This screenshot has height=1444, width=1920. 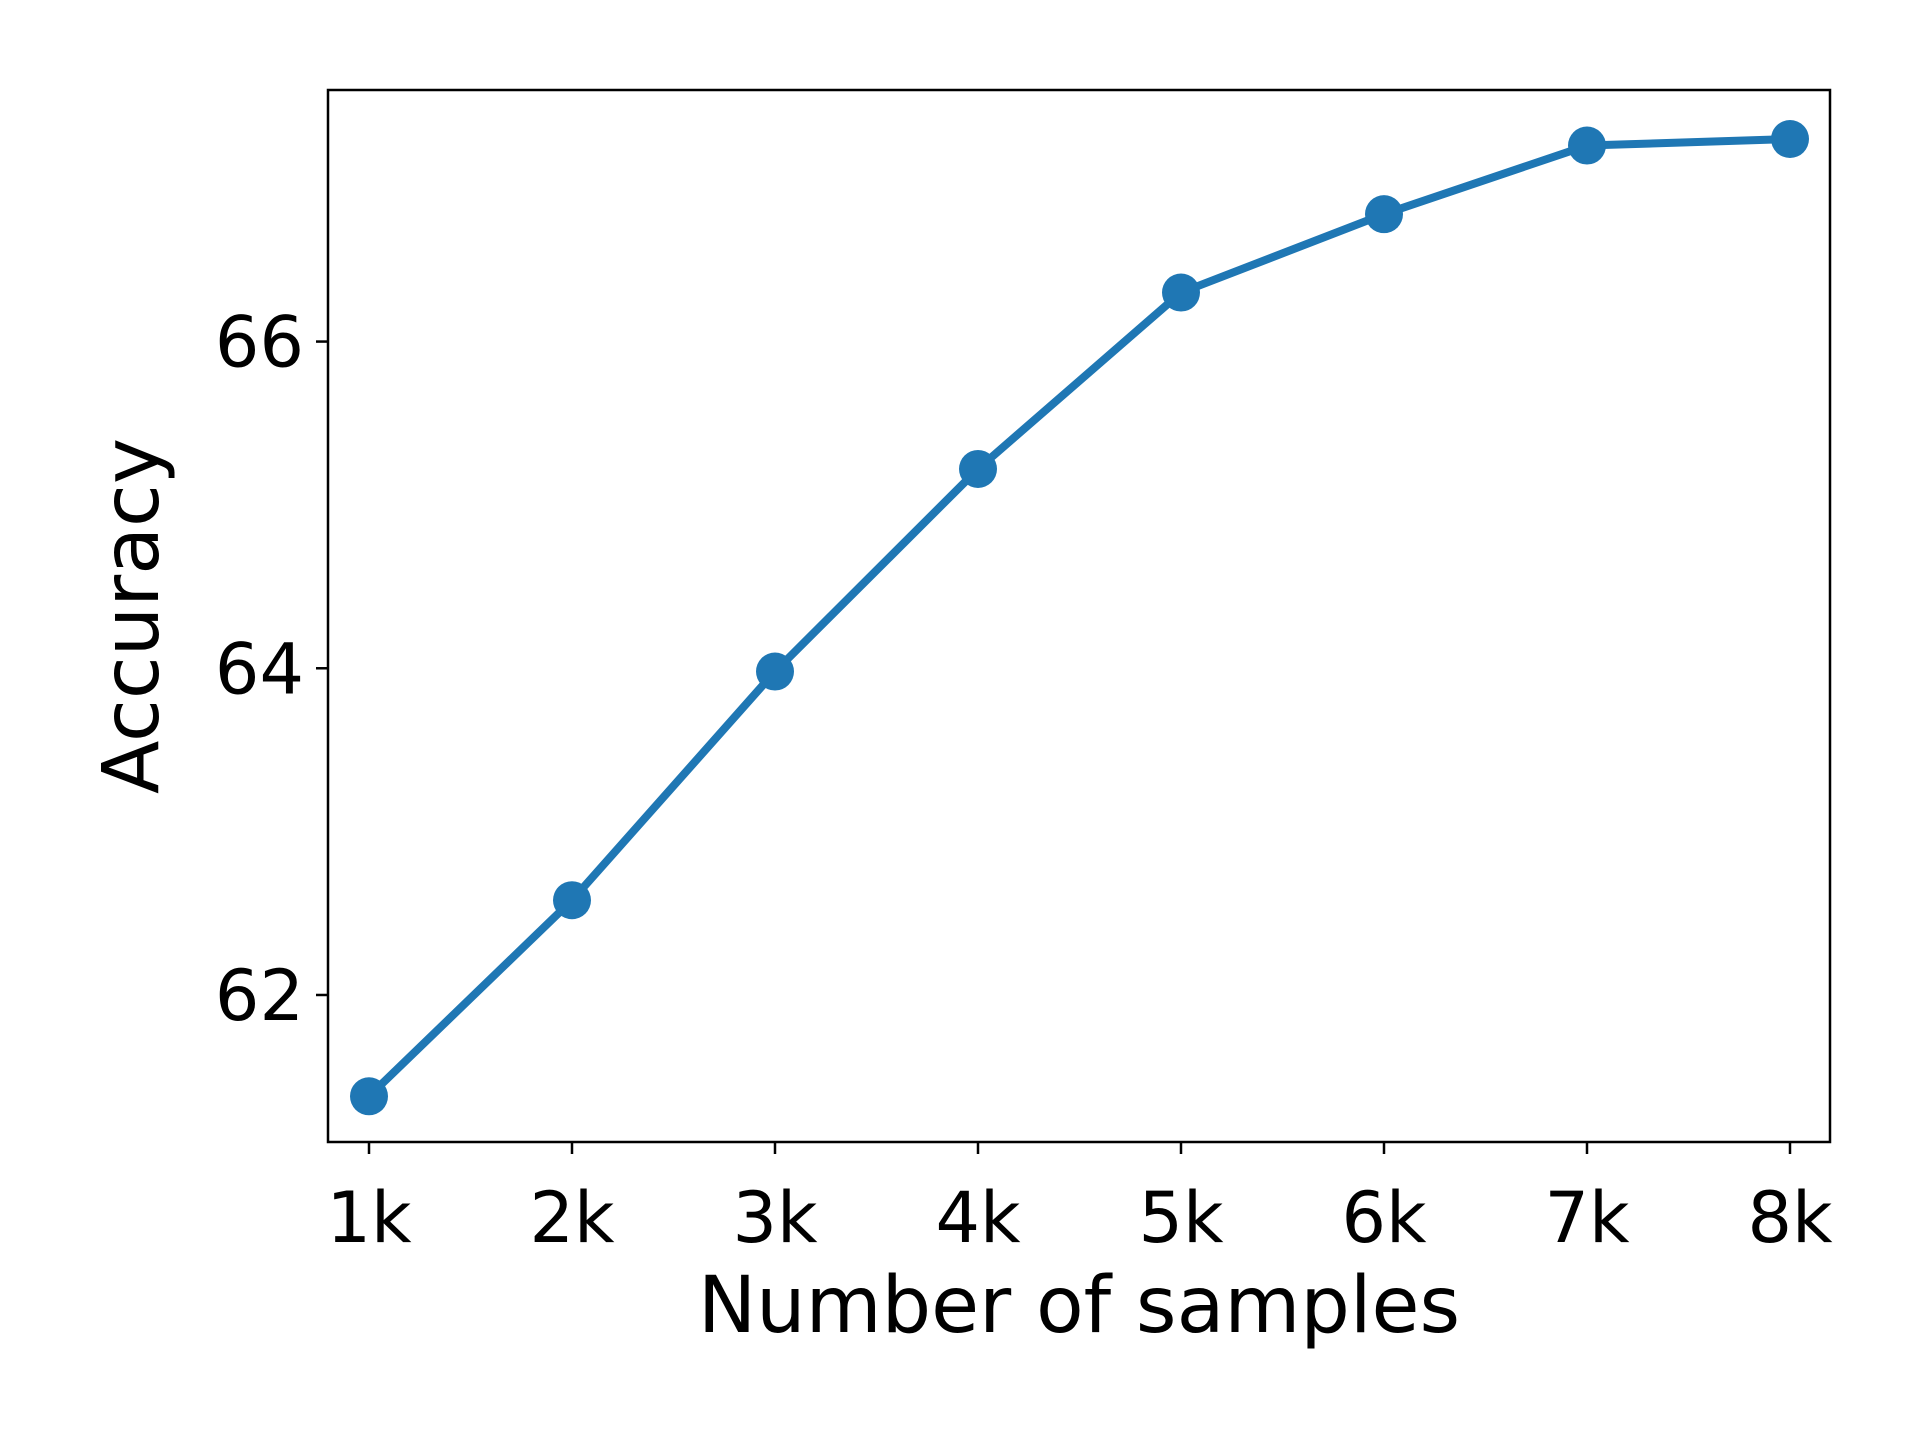 What do you see at coordinates (978, 1218) in the screenshot?
I see `x-tick-label-4k: 4k` at bounding box center [978, 1218].